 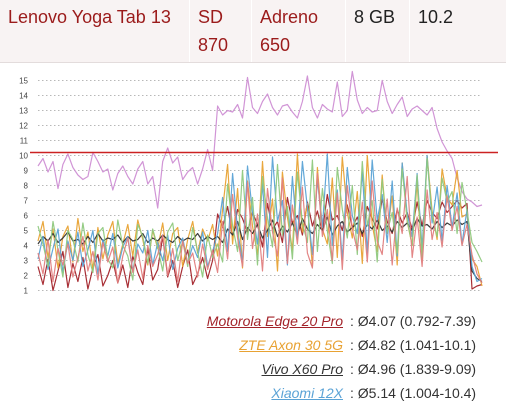 What do you see at coordinates (302, 369) in the screenshot?
I see `legend-name-vivo: Vivo X60 Pro` at bounding box center [302, 369].